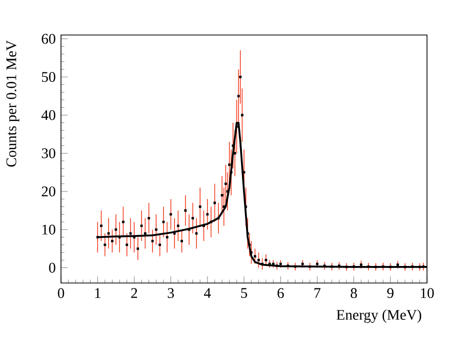  What do you see at coordinates (48, 115) in the screenshot?
I see `y-tick-label: 40` at bounding box center [48, 115].